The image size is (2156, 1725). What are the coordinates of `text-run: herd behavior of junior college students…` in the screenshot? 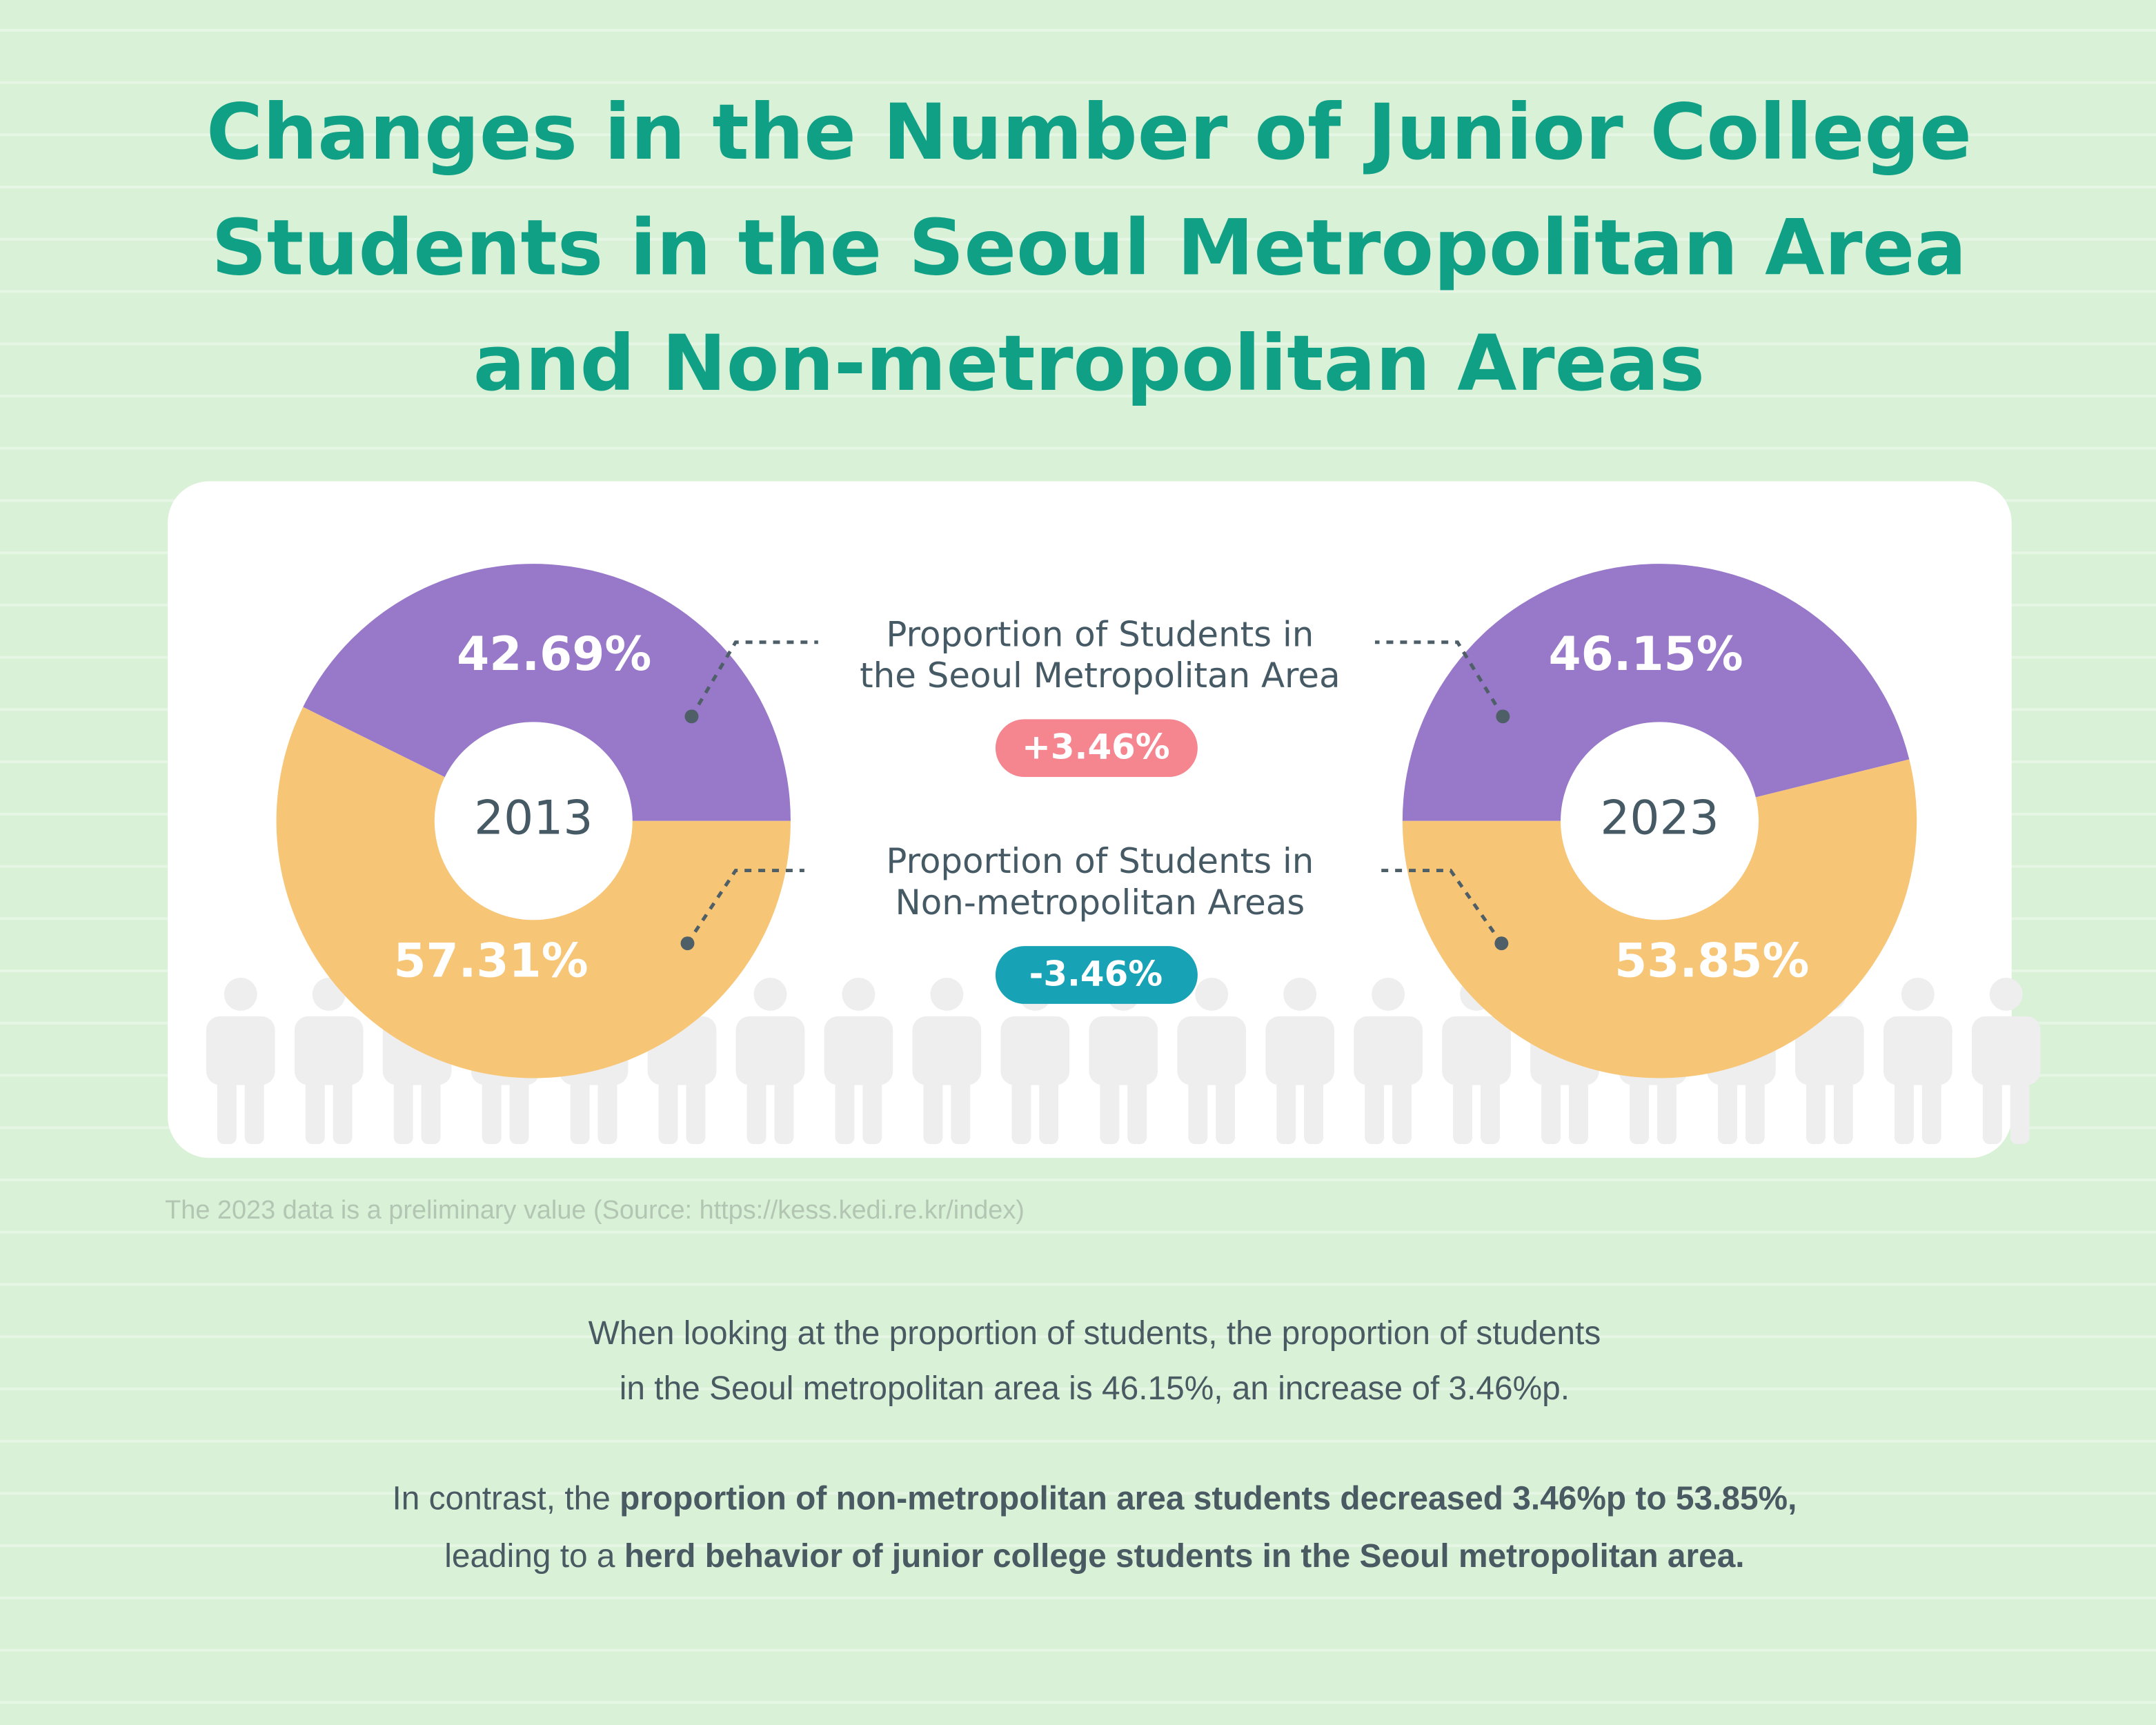 It's located at (1184, 1556).